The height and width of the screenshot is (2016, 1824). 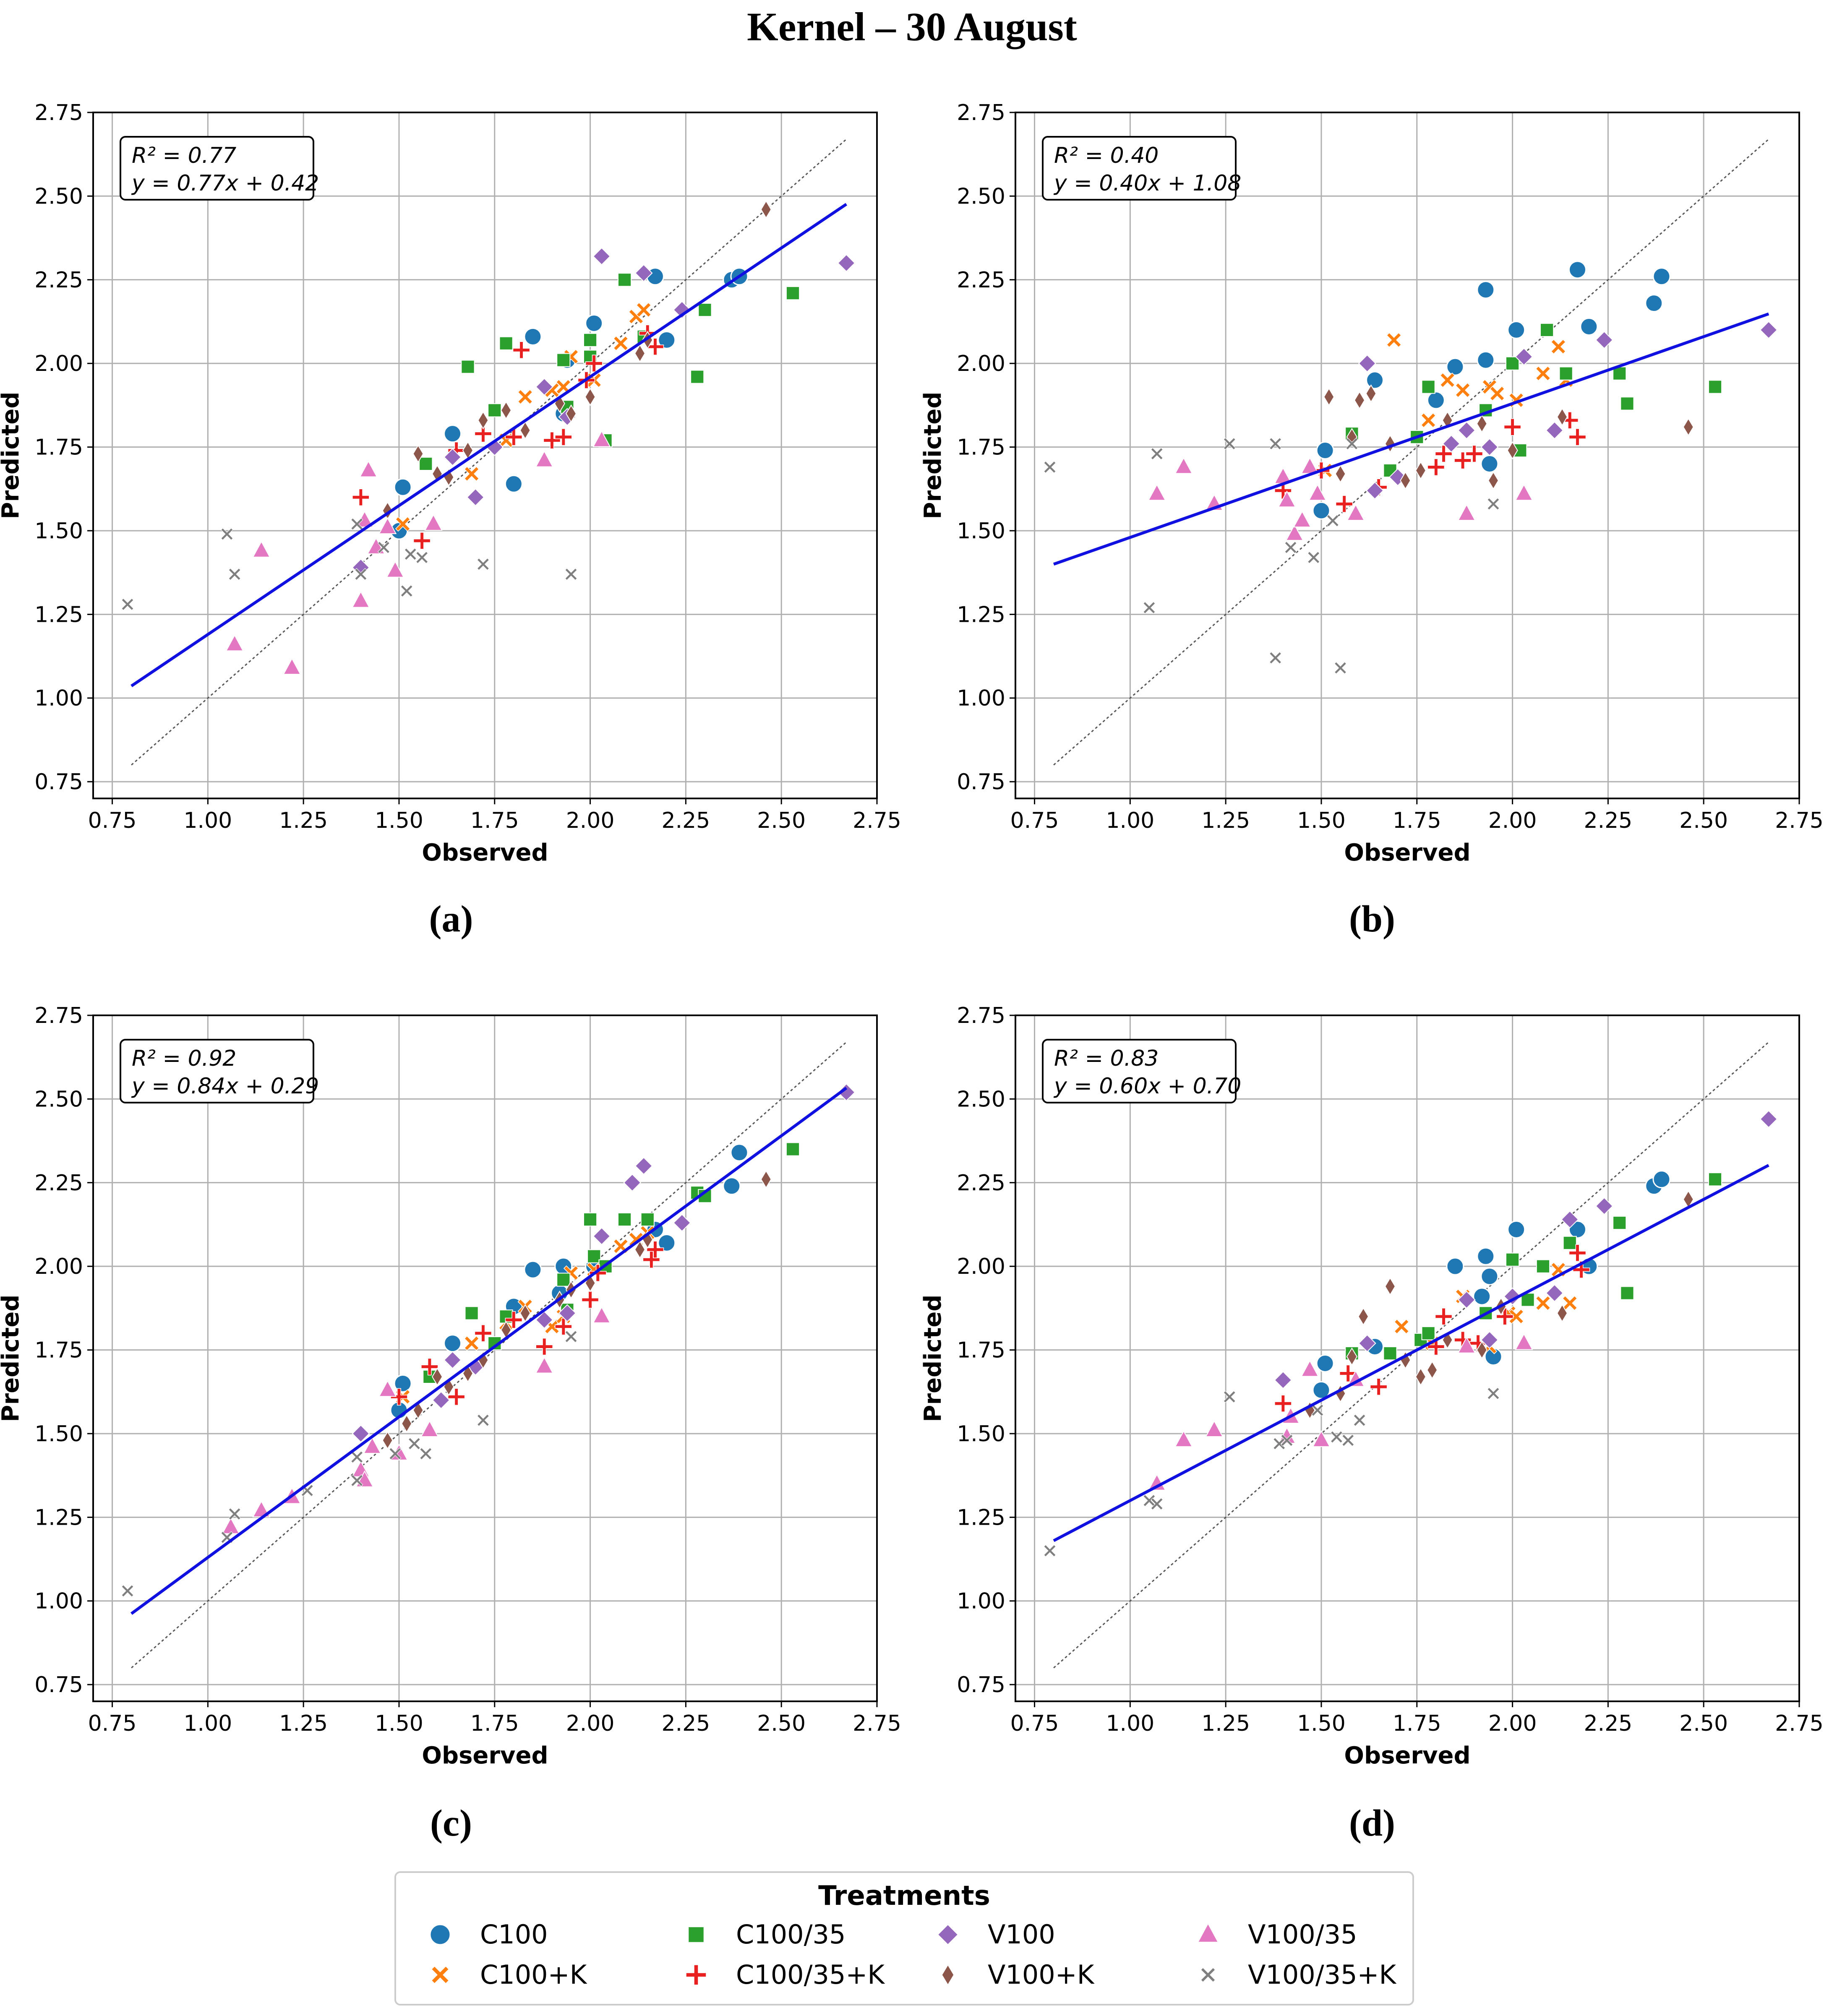 I want to click on y-tick-label: 1.25, so click(x=58, y=614).